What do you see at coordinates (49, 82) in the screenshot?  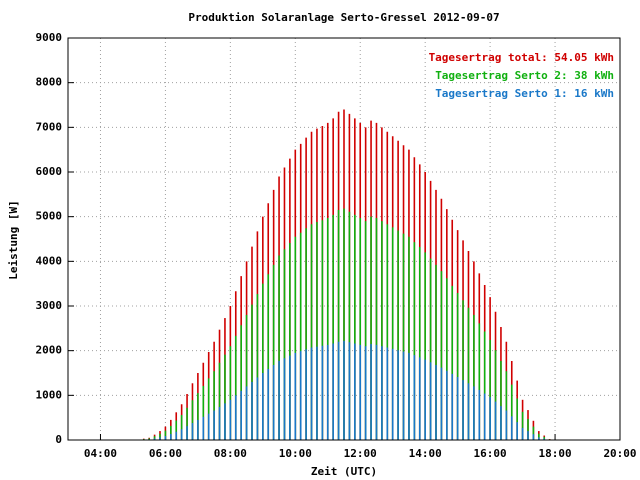 I see `y-tick-label: 8000` at bounding box center [49, 82].